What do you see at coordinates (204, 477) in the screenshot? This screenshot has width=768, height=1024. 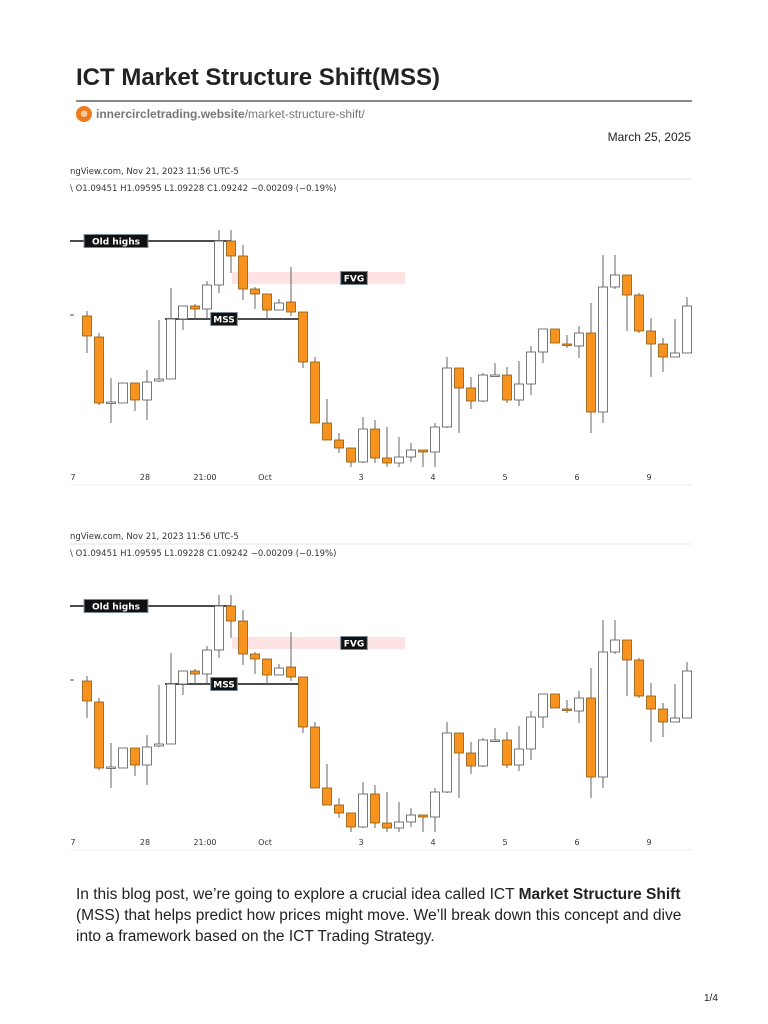 I see `x-tick-label: 21:00` at bounding box center [204, 477].